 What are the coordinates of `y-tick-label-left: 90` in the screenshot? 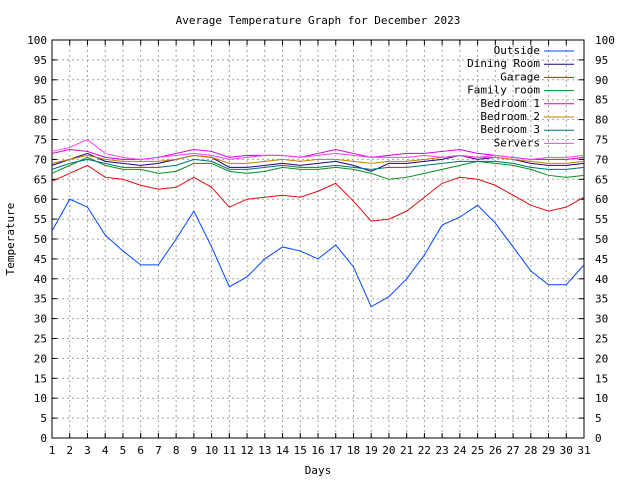 It's located at (40, 80).